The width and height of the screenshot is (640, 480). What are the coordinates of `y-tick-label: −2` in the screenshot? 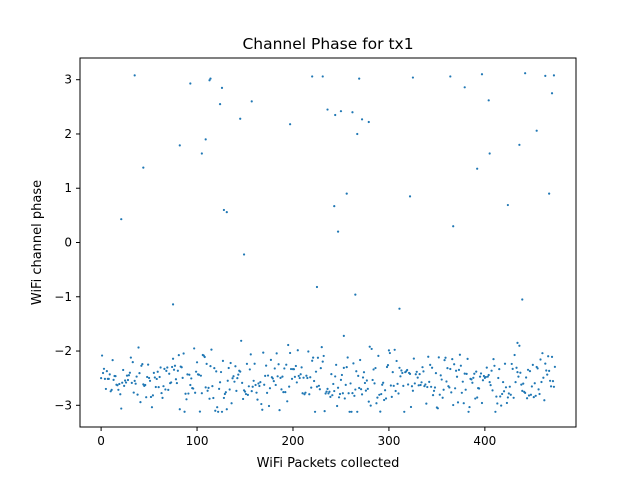 It's located at (63, 351).